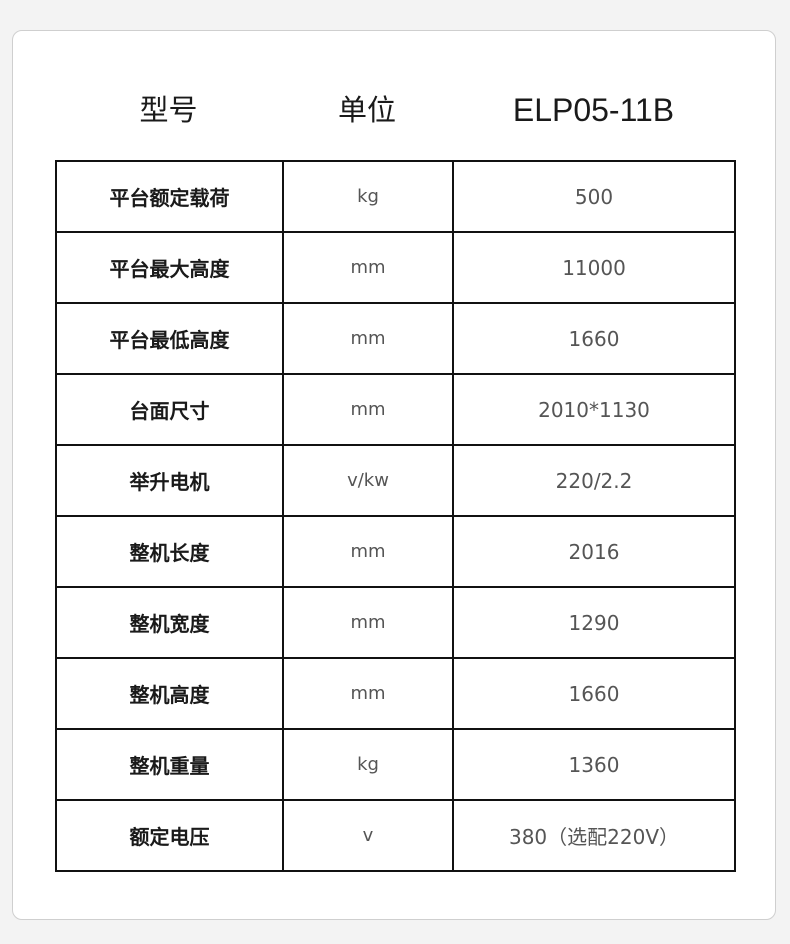 This screenshot has height=944, width=790. I want to click on spec-value: 11000, so click(594, 267).